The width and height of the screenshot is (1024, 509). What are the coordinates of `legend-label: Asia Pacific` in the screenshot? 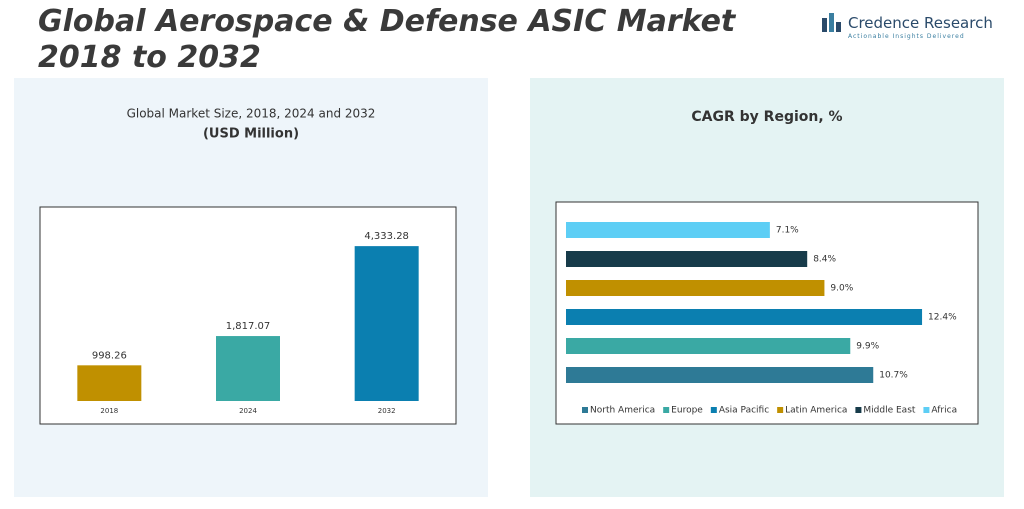 It's located at (744, 411).